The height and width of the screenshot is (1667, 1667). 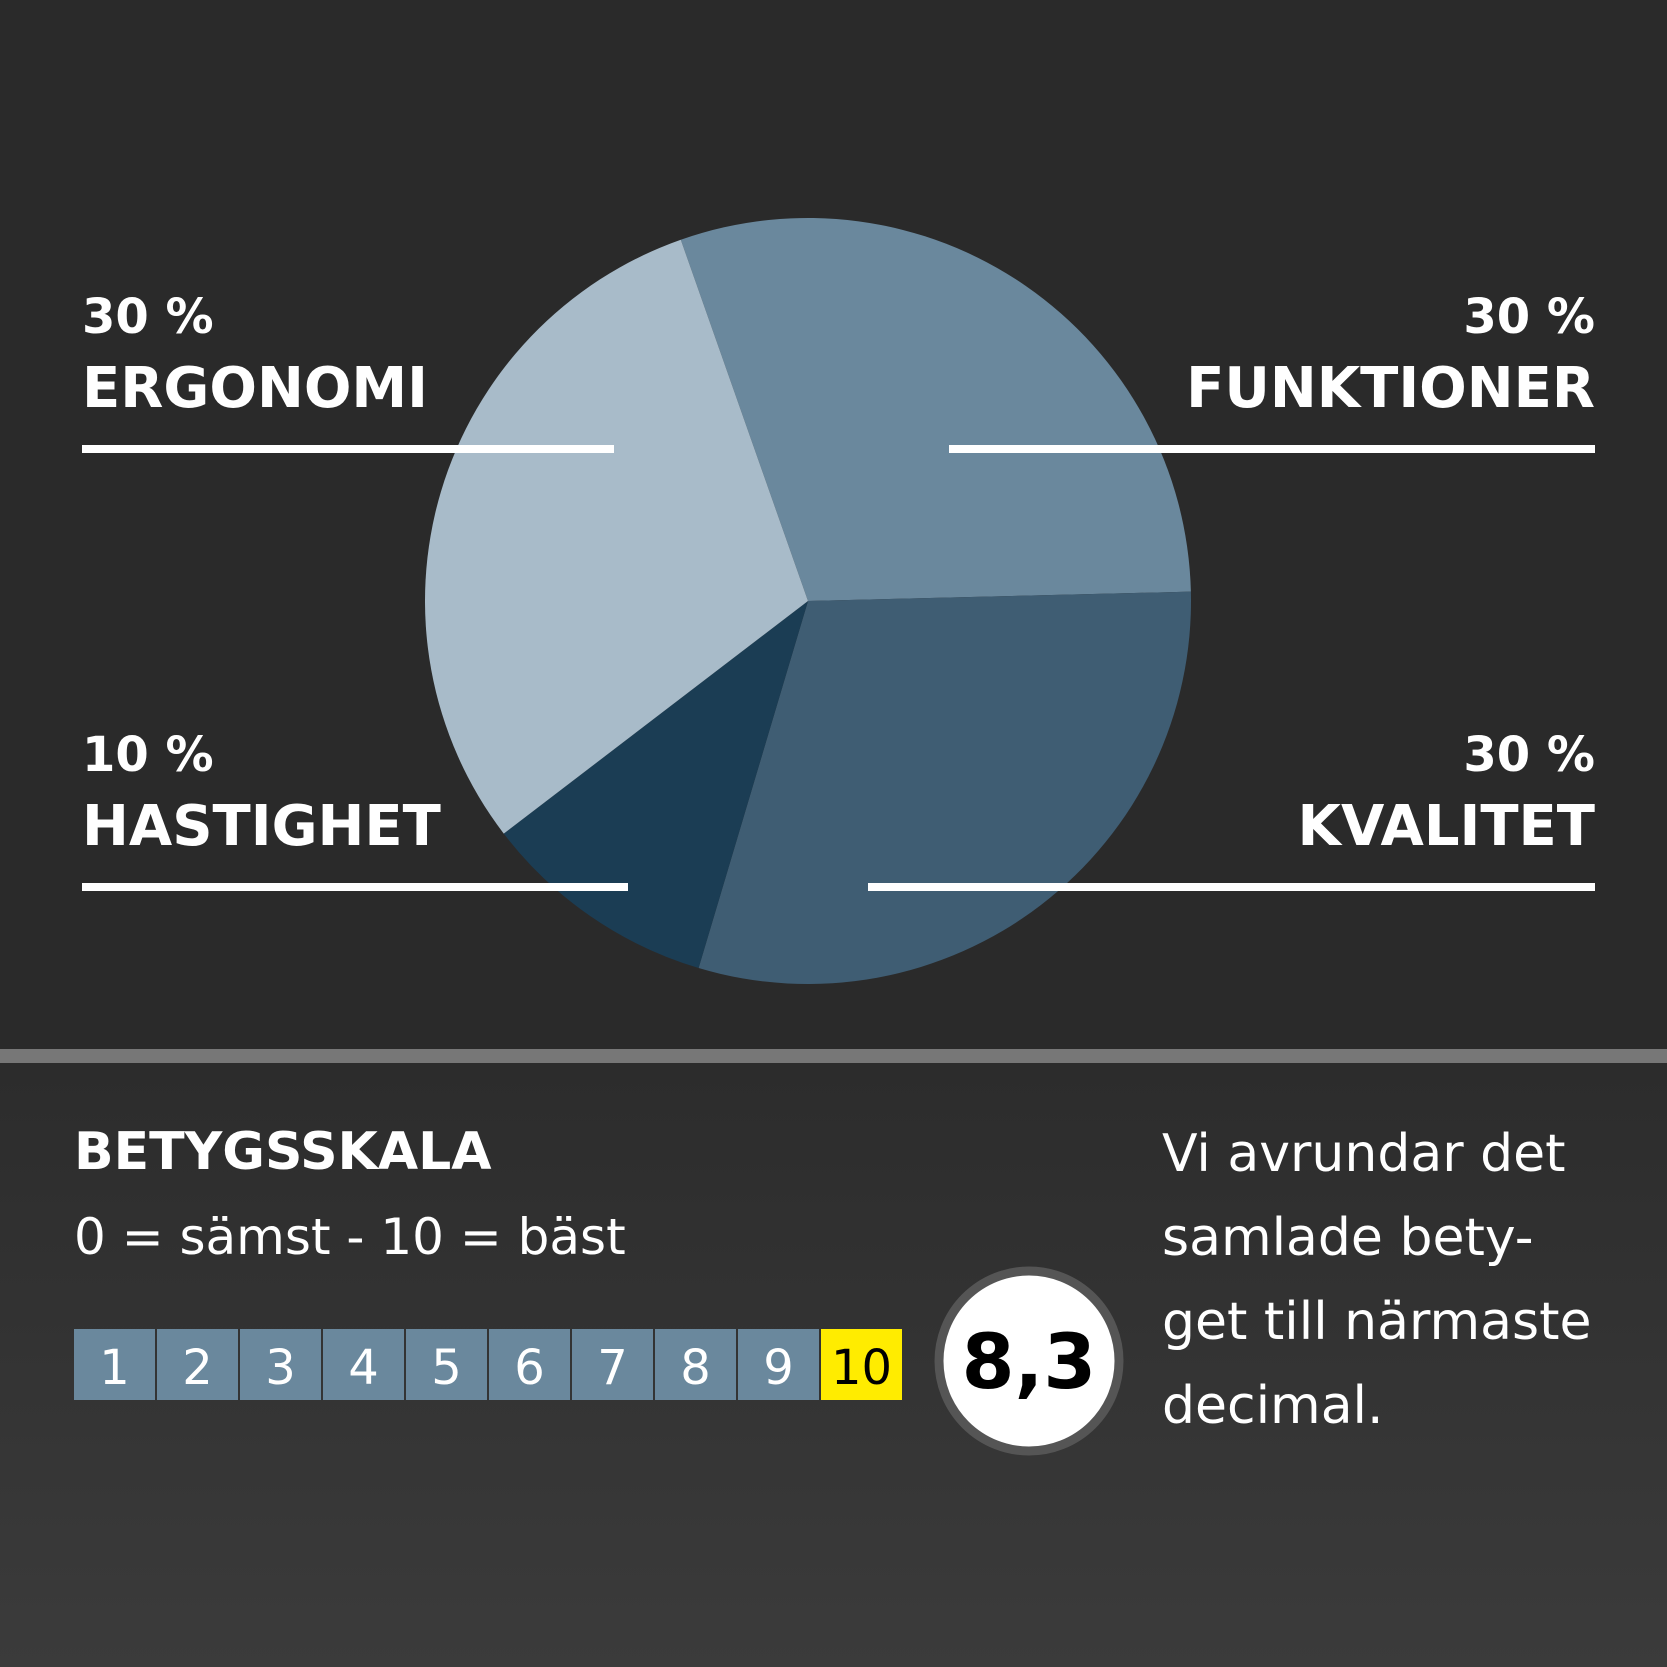 I want to click on slice-name-label: ERGONOMI, so click(x=255, y=388).